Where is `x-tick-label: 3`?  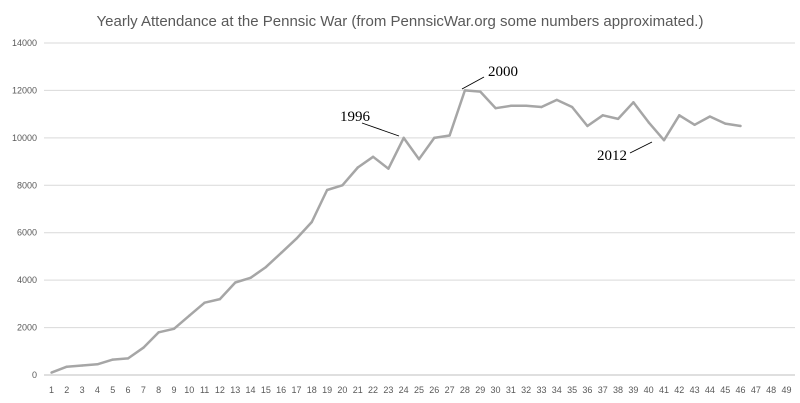
x-tick-label: 3 is located at coordinates (82, 390).